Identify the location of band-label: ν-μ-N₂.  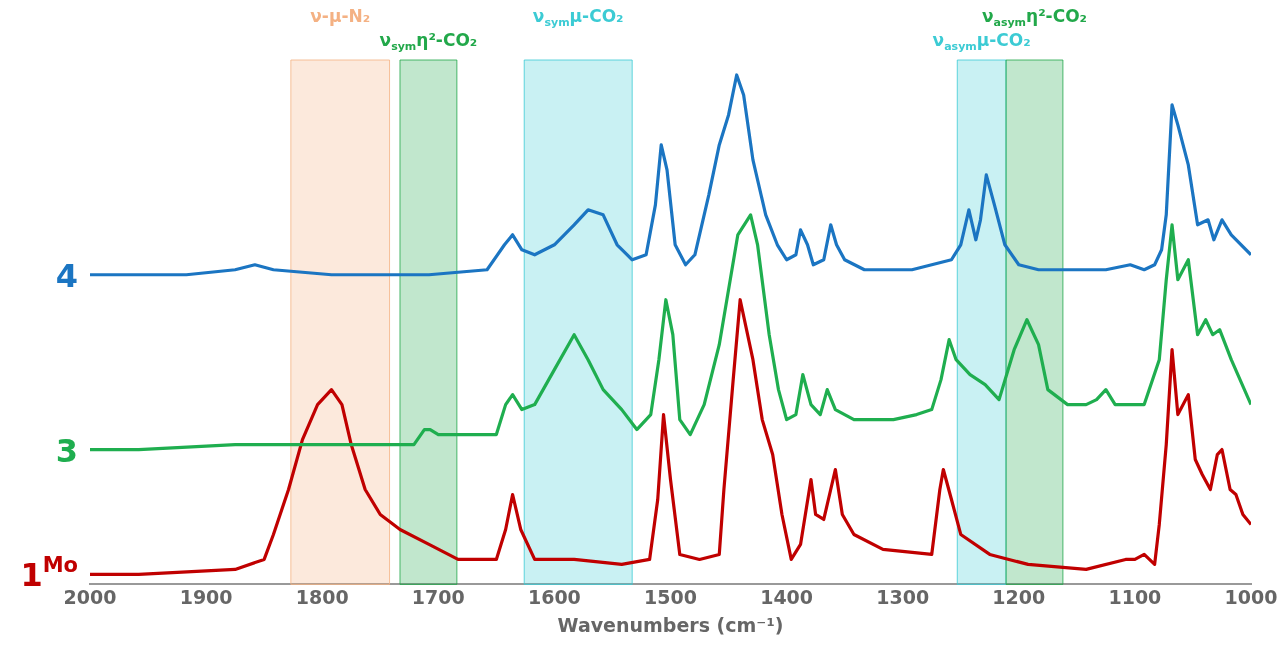
(340, 16).